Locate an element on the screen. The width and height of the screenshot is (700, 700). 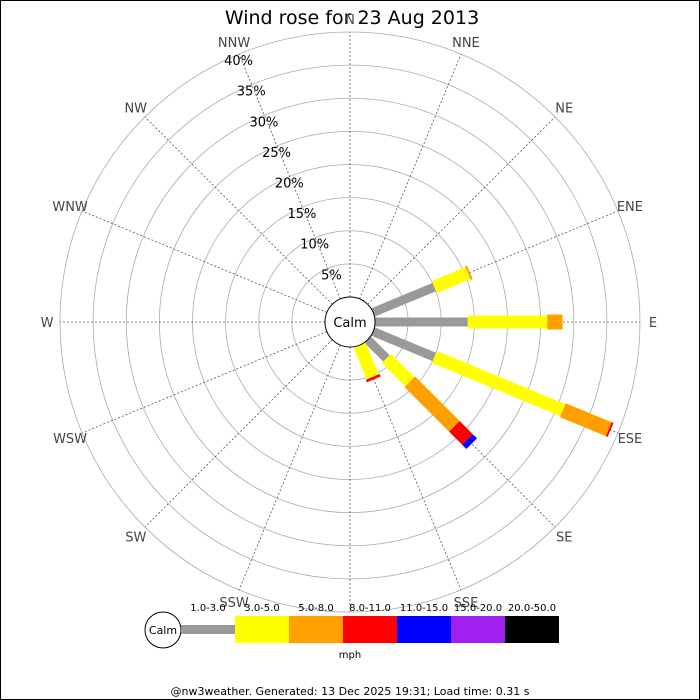
legend-calm-label: Calm is located at coordinates (163, 630).